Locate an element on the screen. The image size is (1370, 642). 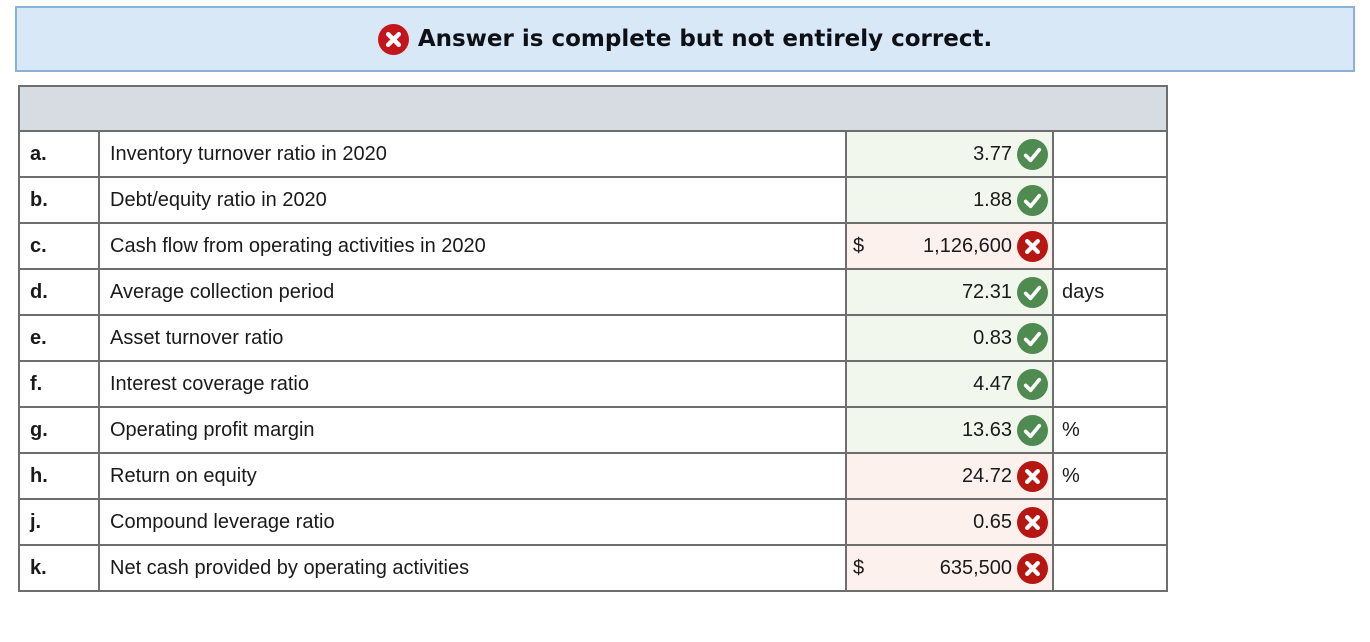
row-value-cell: $ 1,126,600 is located at coordinates (949, 246).